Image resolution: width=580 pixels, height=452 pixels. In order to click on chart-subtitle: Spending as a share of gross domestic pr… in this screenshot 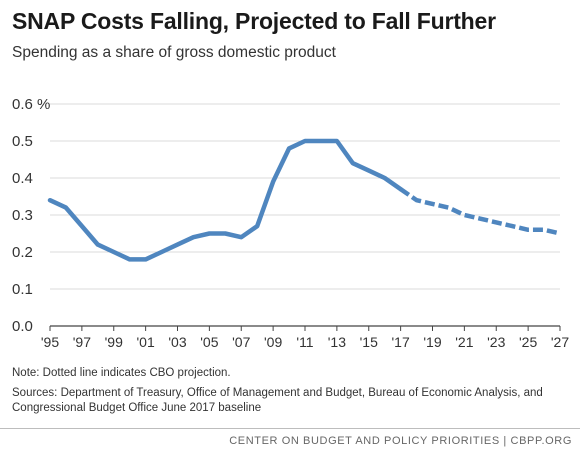, I will do `click(174, 52)`.